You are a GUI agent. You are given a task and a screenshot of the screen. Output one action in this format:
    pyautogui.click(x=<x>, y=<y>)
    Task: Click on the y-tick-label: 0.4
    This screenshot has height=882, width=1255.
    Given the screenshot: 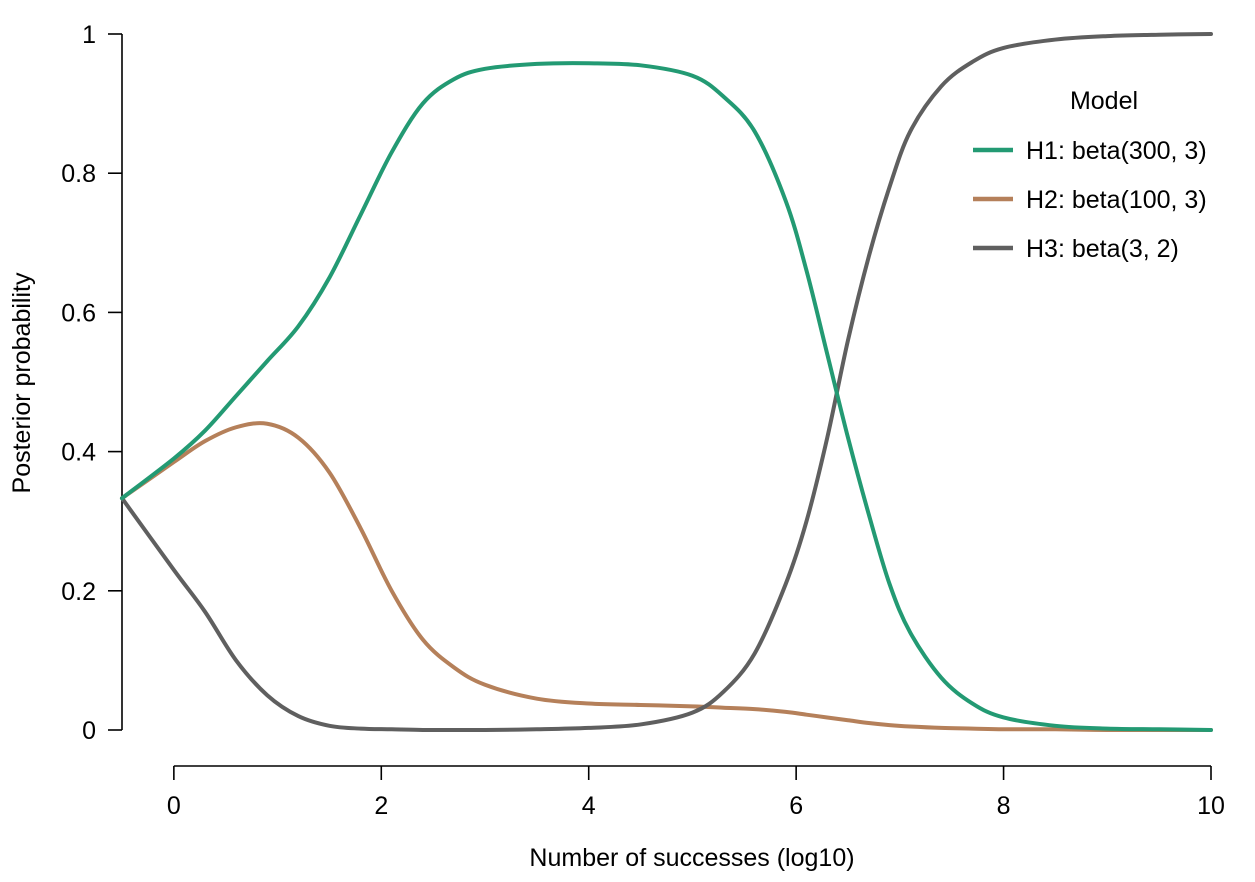 What is the action you would take?
    pyautogui.click(x=78, y=453)
    